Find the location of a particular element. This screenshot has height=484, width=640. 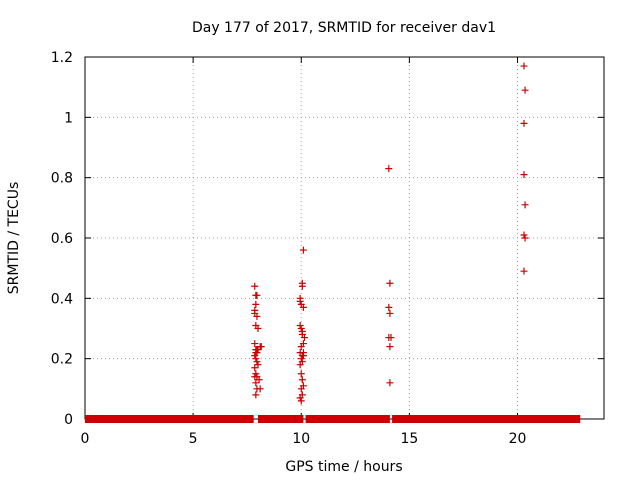

y-tick-label: 0.4 is located at coordinates (62, 299).